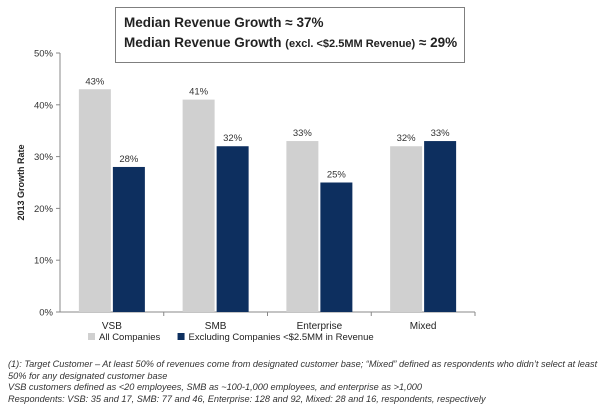  What do you see at coordinates (438, 42) in the screenshot?
I see `summary-excluding-value: ≈ 29%` at bounding box center [438, 42].